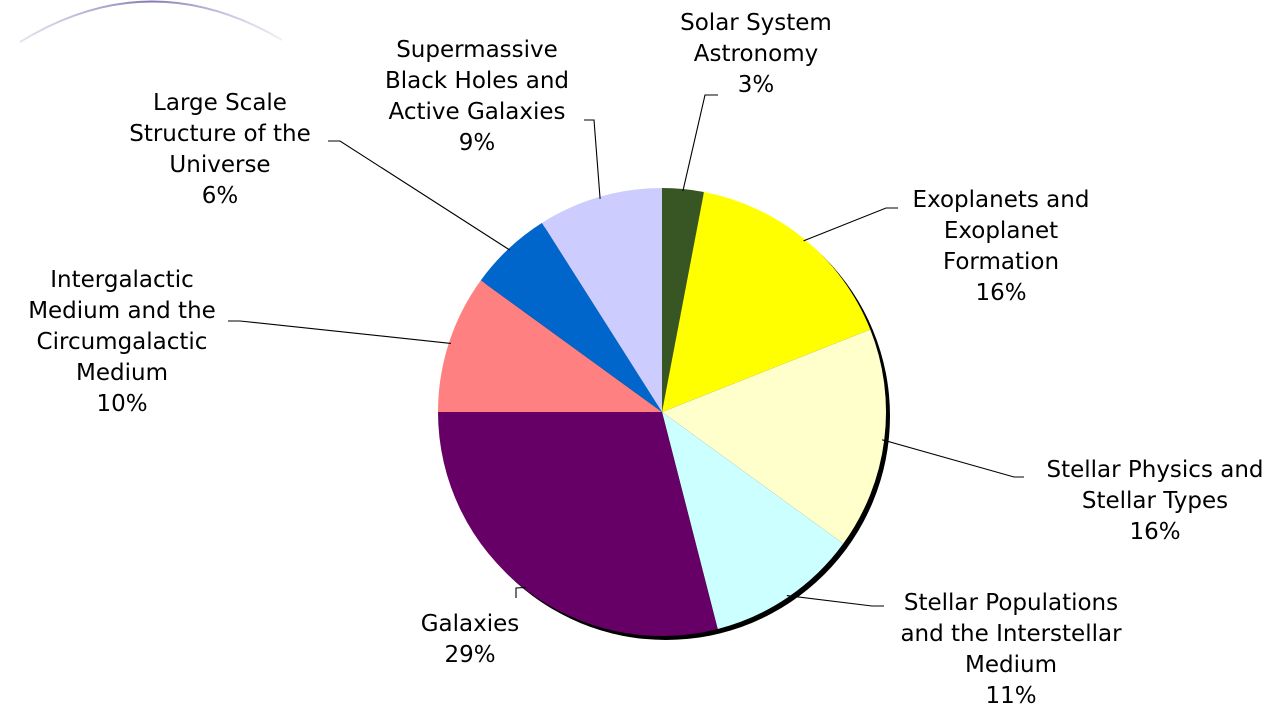 Image resolution: width=1286 pixels, height=710 pixels. I want to click on slice-label-line: Structure of the, so click(220, 134).